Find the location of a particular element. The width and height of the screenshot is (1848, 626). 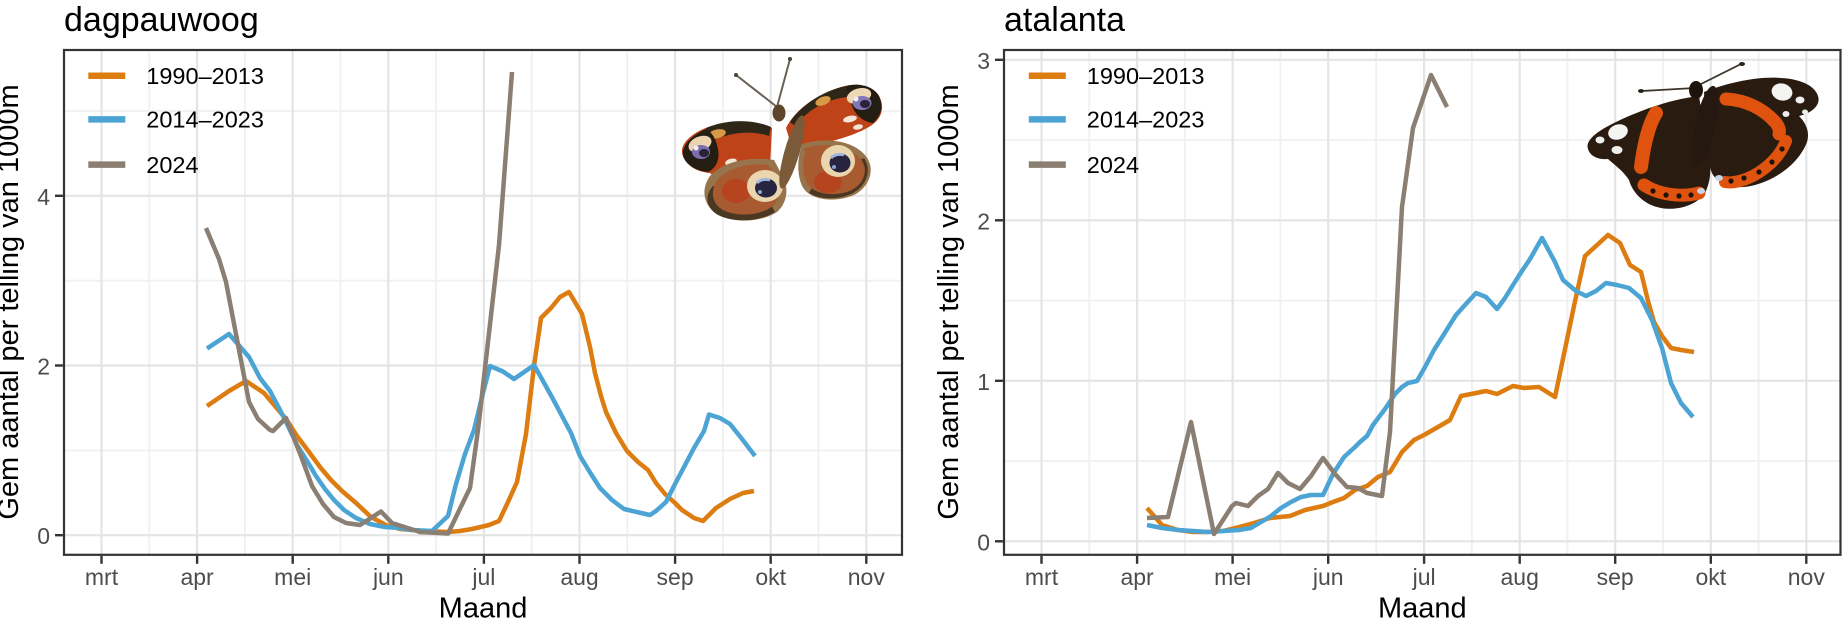

svg-text: 1 is located at coordinates (983, 382).